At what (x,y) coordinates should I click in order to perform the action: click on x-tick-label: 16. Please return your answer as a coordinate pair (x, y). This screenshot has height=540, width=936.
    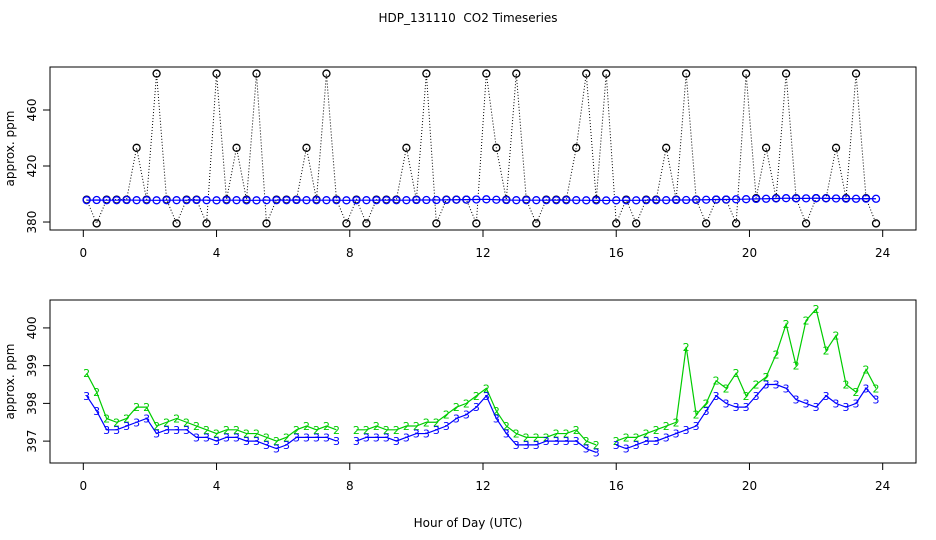
    Looking at the image, I should click on (616, 486).